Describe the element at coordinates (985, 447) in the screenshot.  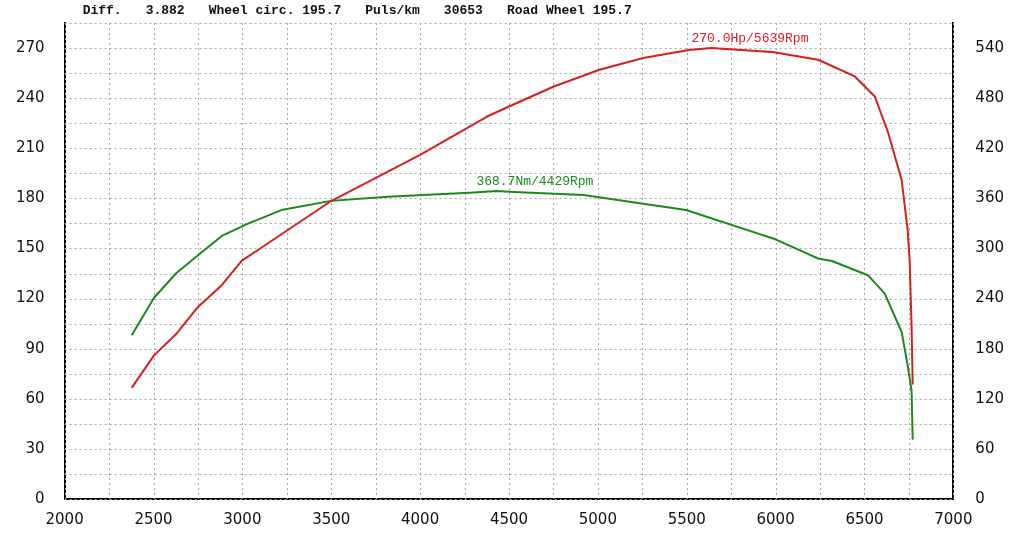
I see `y2-tick-label: 60` at that location.